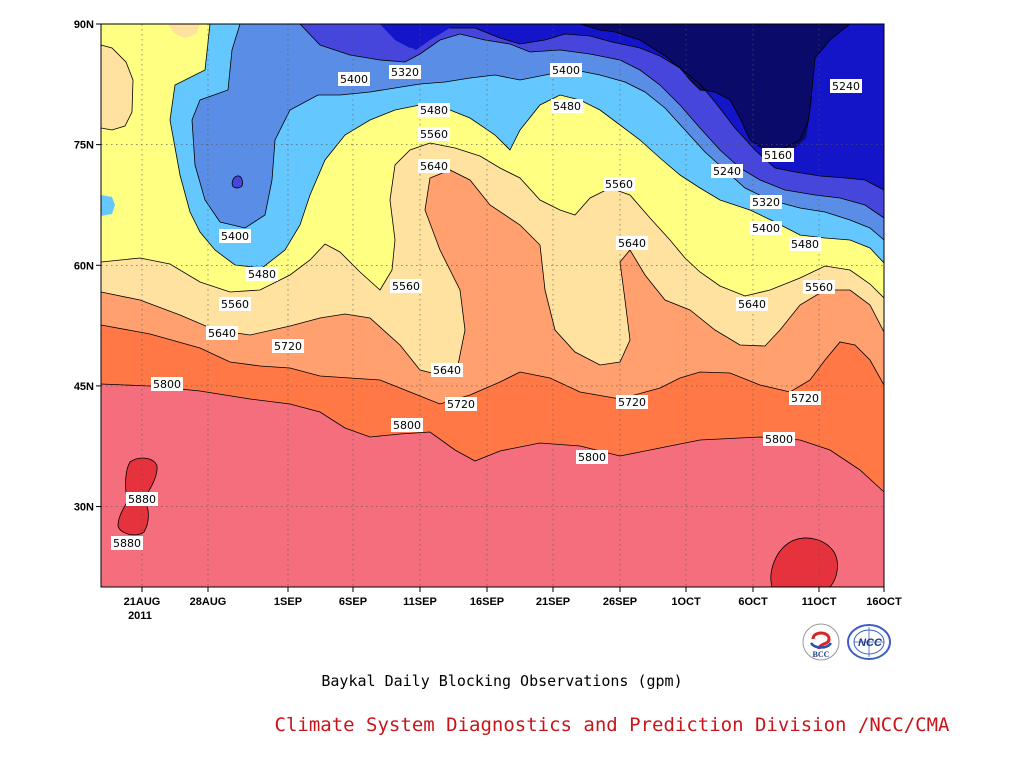 The image size is (1024, 768). I want to click on y-tick-label: 60N, so click(84, 266).